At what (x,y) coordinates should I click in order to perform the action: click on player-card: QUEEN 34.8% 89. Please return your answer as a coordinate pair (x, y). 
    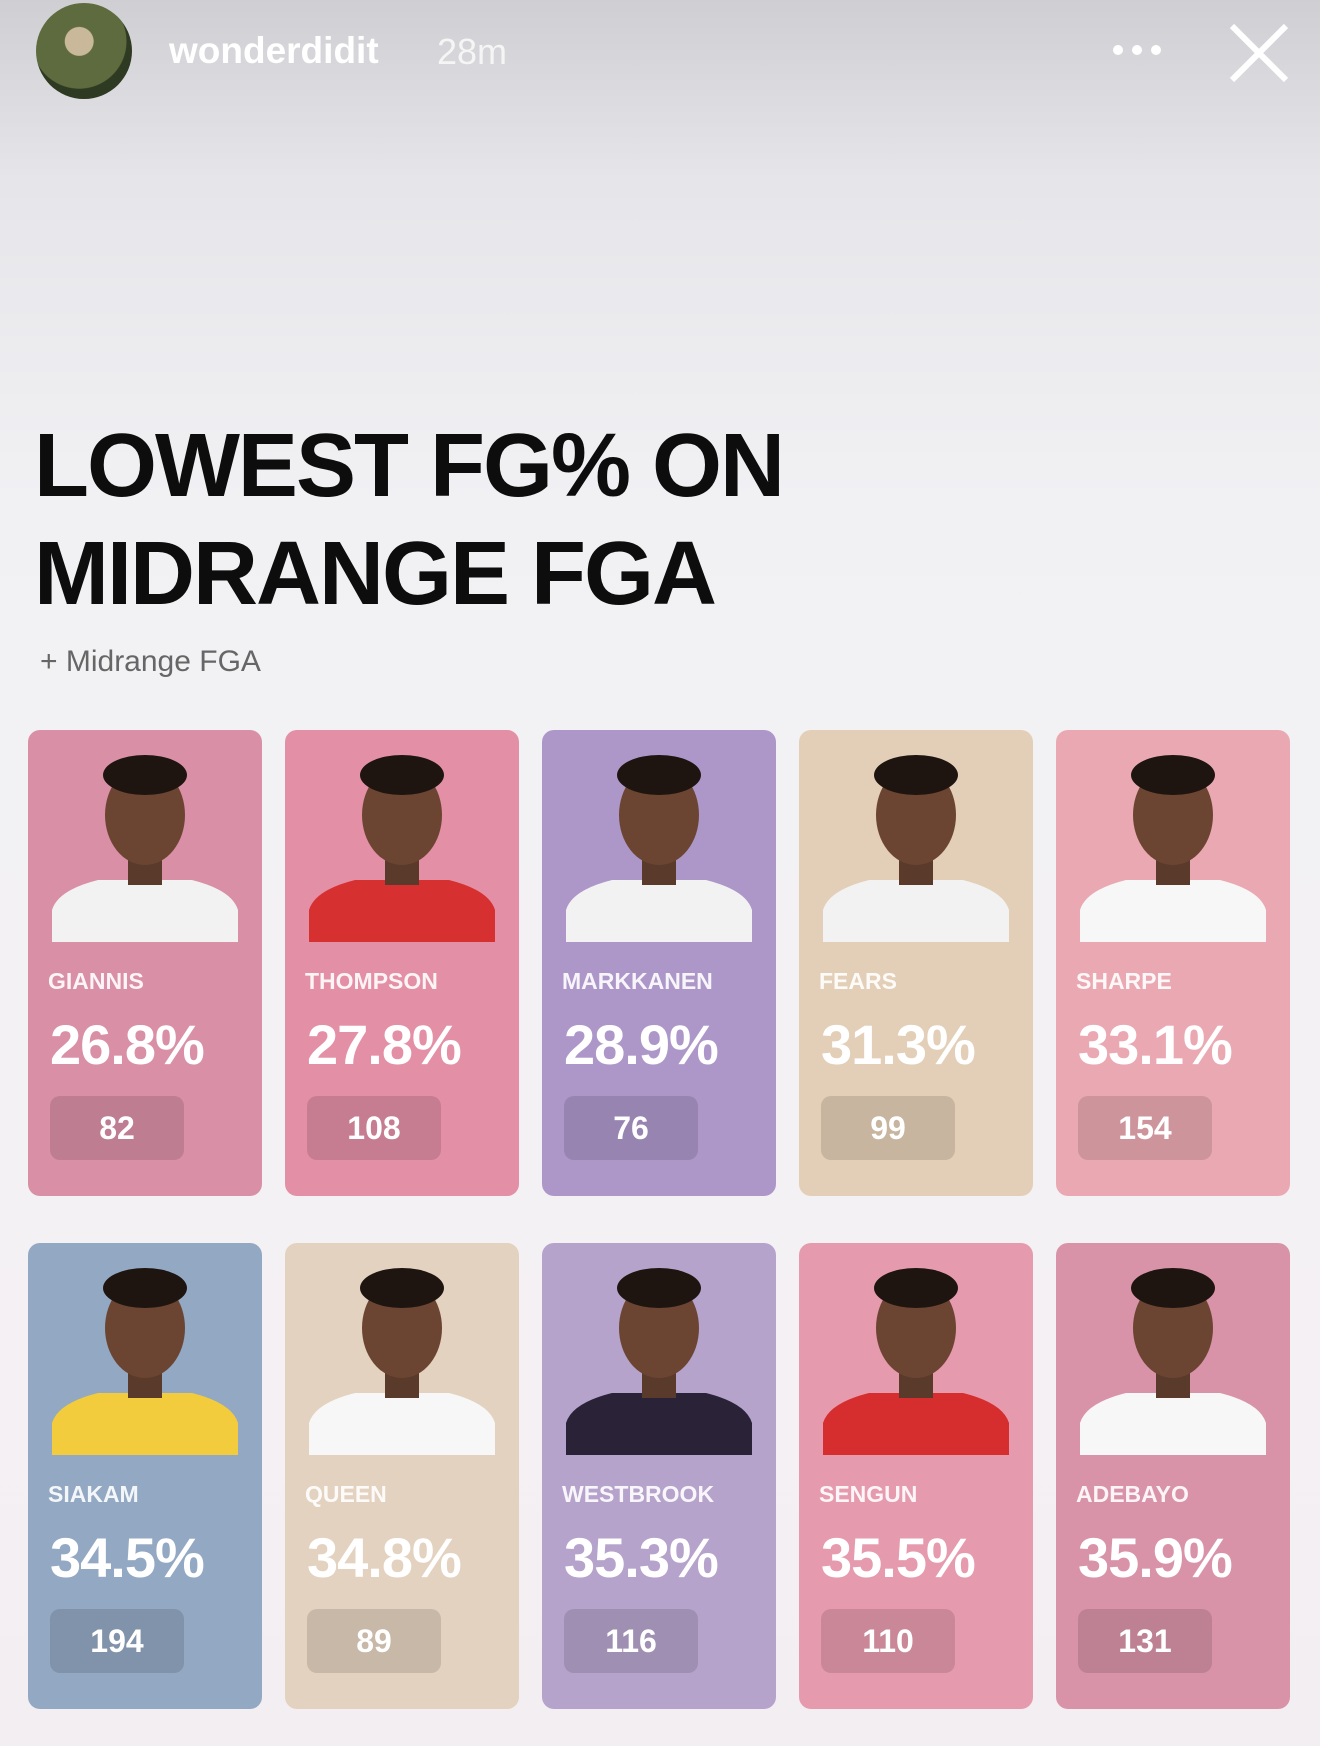
    Looking at the image, I should click on (402, 1476).